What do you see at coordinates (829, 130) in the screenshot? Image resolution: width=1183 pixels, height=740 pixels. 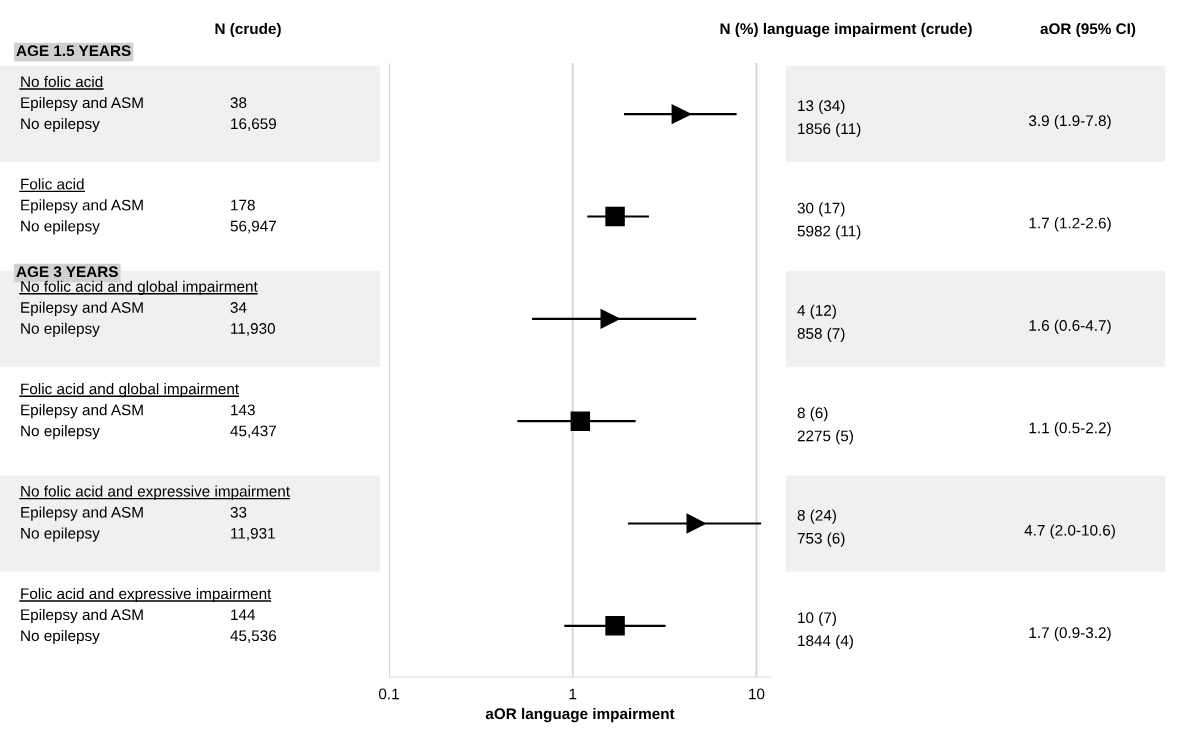 I see `text: 1856 (11)` at bounding box center [829, 130].